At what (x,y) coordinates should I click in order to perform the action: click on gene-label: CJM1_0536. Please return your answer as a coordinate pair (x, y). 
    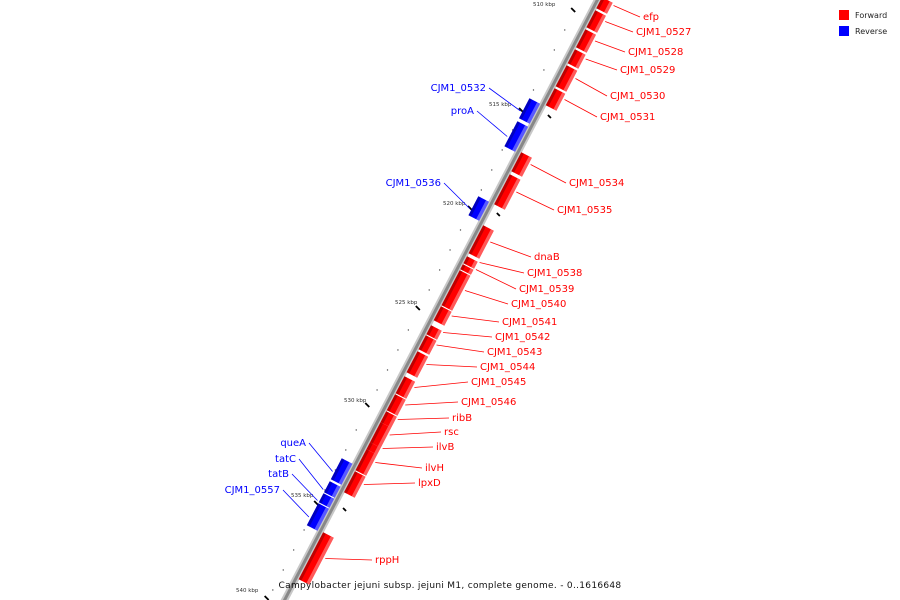
    Looking at the image, I should click on (413, 183).